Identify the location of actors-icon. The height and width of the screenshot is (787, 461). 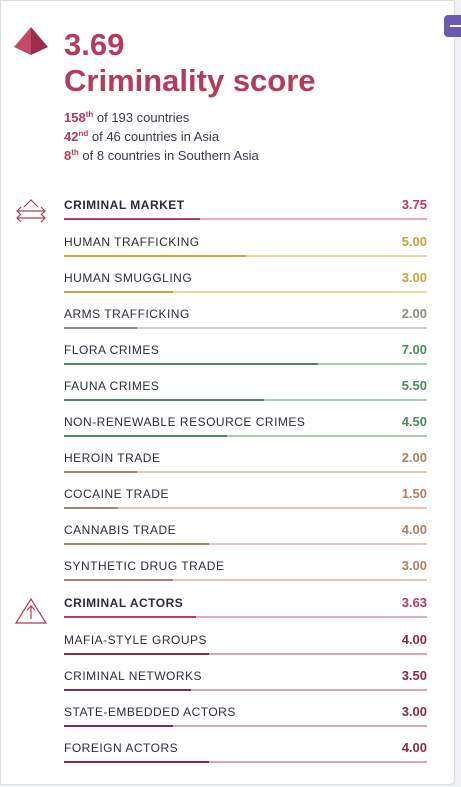
(31, 610).